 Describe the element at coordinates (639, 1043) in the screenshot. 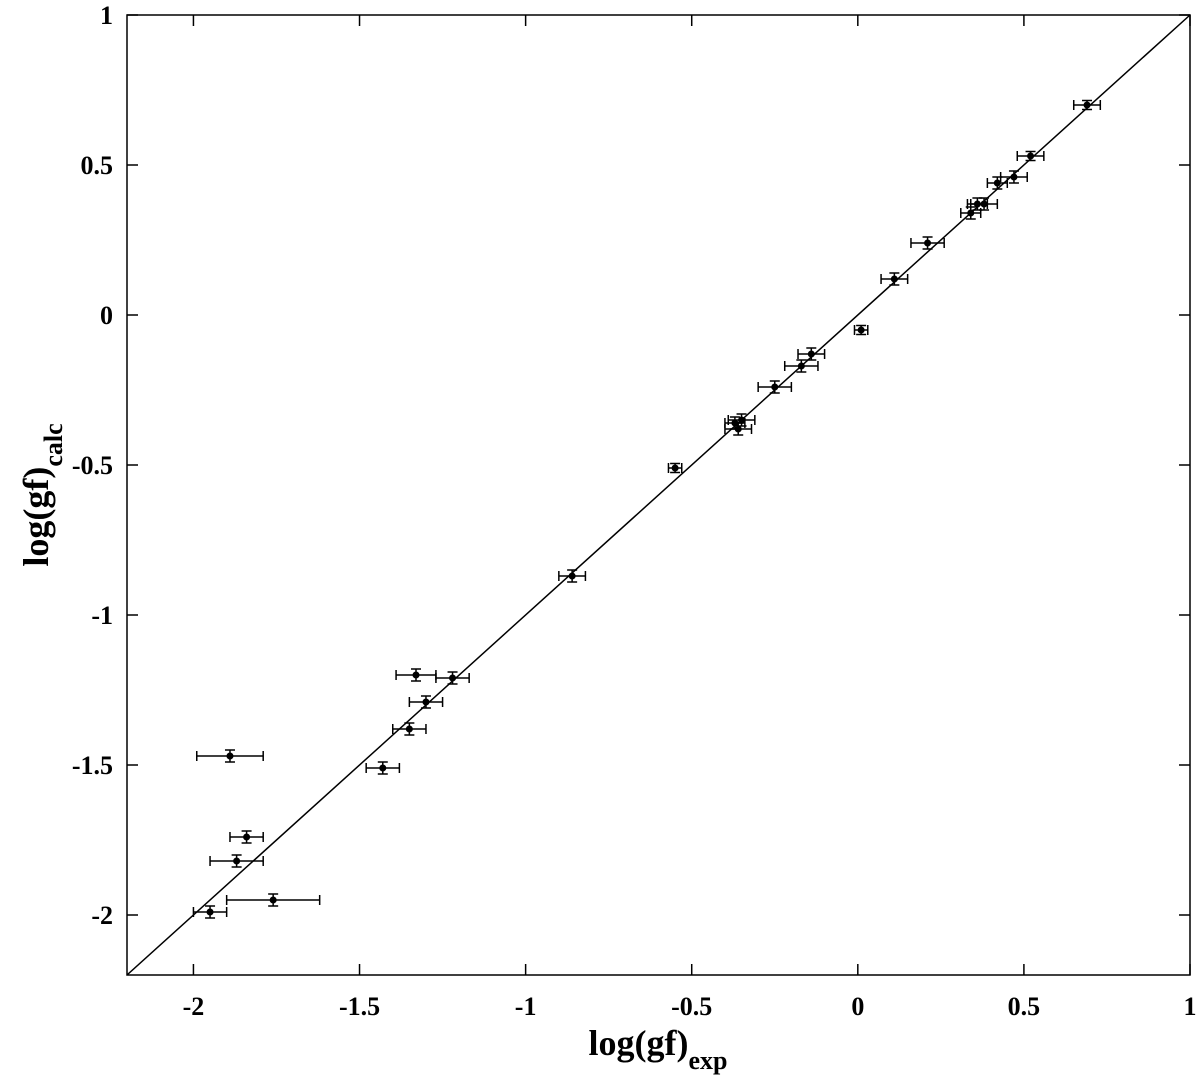

I see `x-axis-label-main: log(gf)` at that location.